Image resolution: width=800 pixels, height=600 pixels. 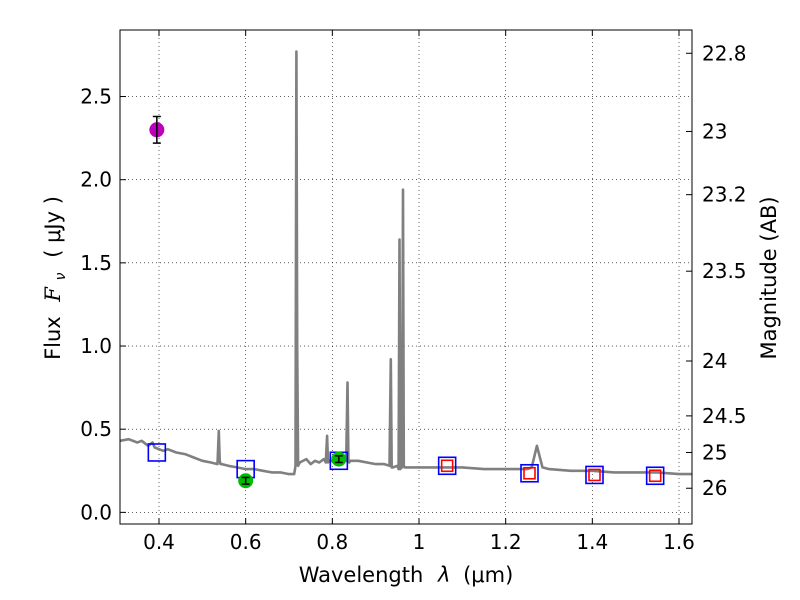 I want to click on y-tick-label: 1.0, so click(x=96, y=346).